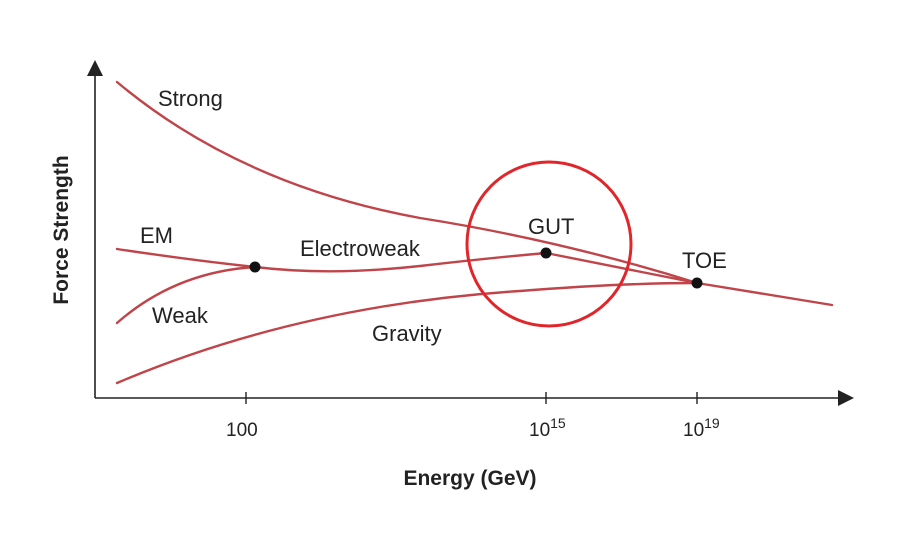 The height and width of the screenshot is (554, 918). What do you see at coordinates (558, 423) in the screenshot?
I see `x-tick-label-10e15-exp: 15` at bounding box center [558, 423].